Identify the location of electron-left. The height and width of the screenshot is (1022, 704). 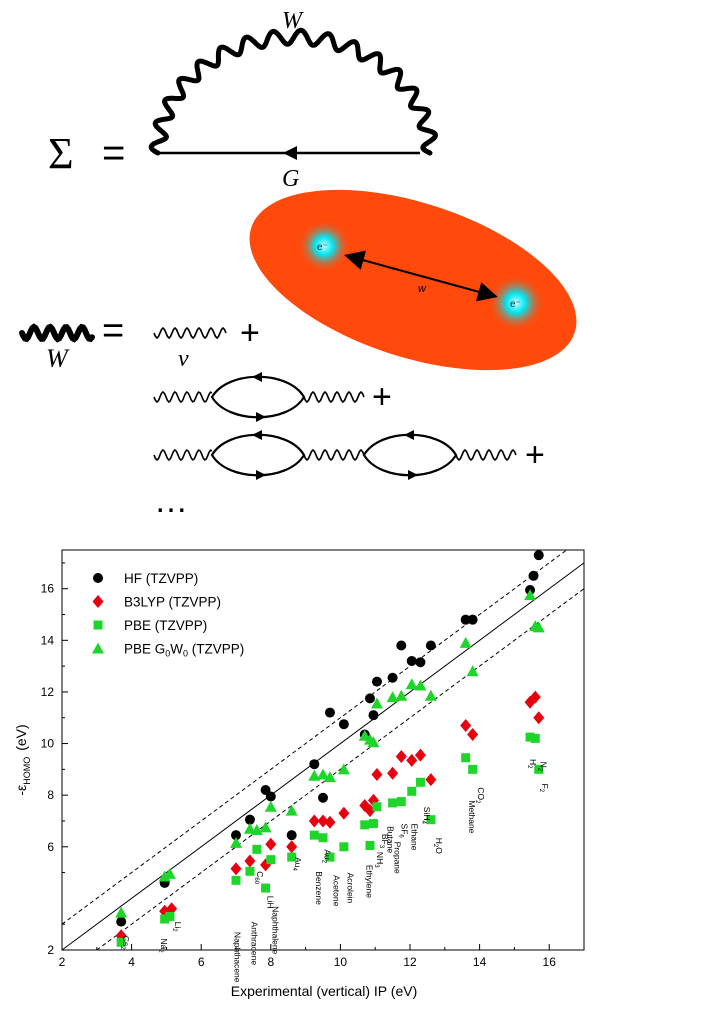
(324, 246).